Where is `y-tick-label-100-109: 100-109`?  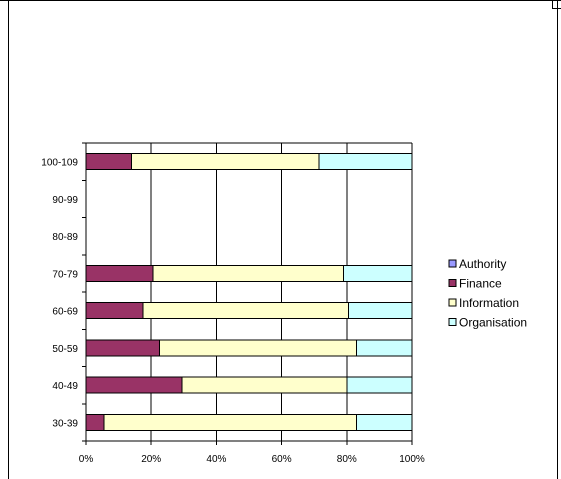 y-tick-label-100-109: 100-109 is located at coordinates (59, 163).